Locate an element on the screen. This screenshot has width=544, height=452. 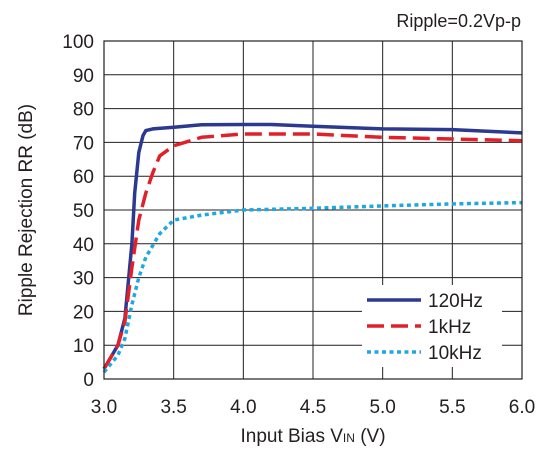
legend: 120Hz 1kHz 10kHz is located at coordinates (432, 326).